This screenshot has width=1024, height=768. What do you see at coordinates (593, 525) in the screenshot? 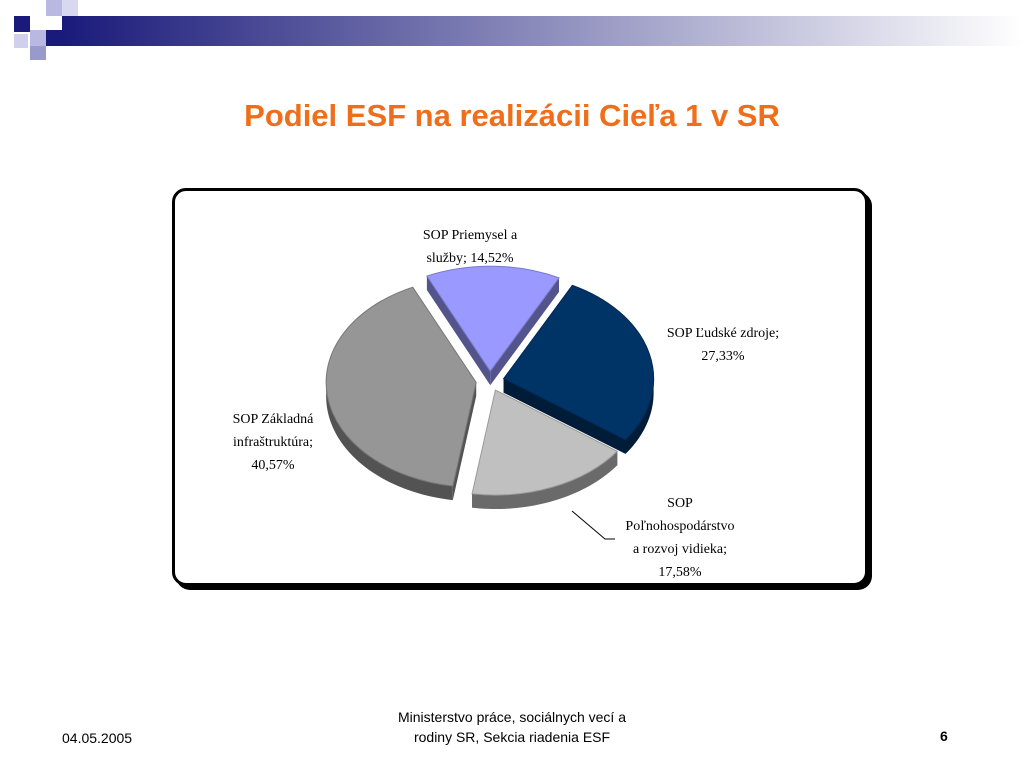
I see `leader-line` at bounding box center [593, 525].